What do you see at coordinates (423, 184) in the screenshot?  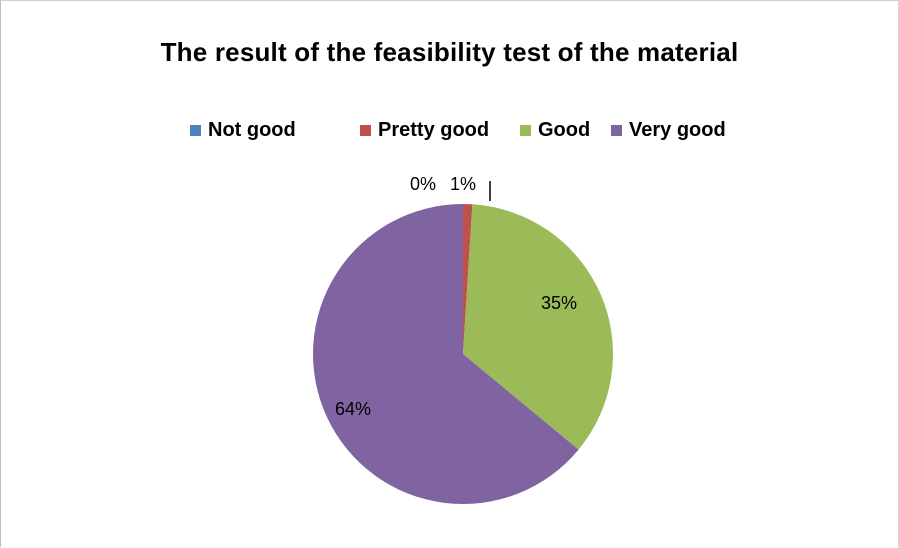 I see `data-label-not-good: 0%` at bounding box center [423, 184].